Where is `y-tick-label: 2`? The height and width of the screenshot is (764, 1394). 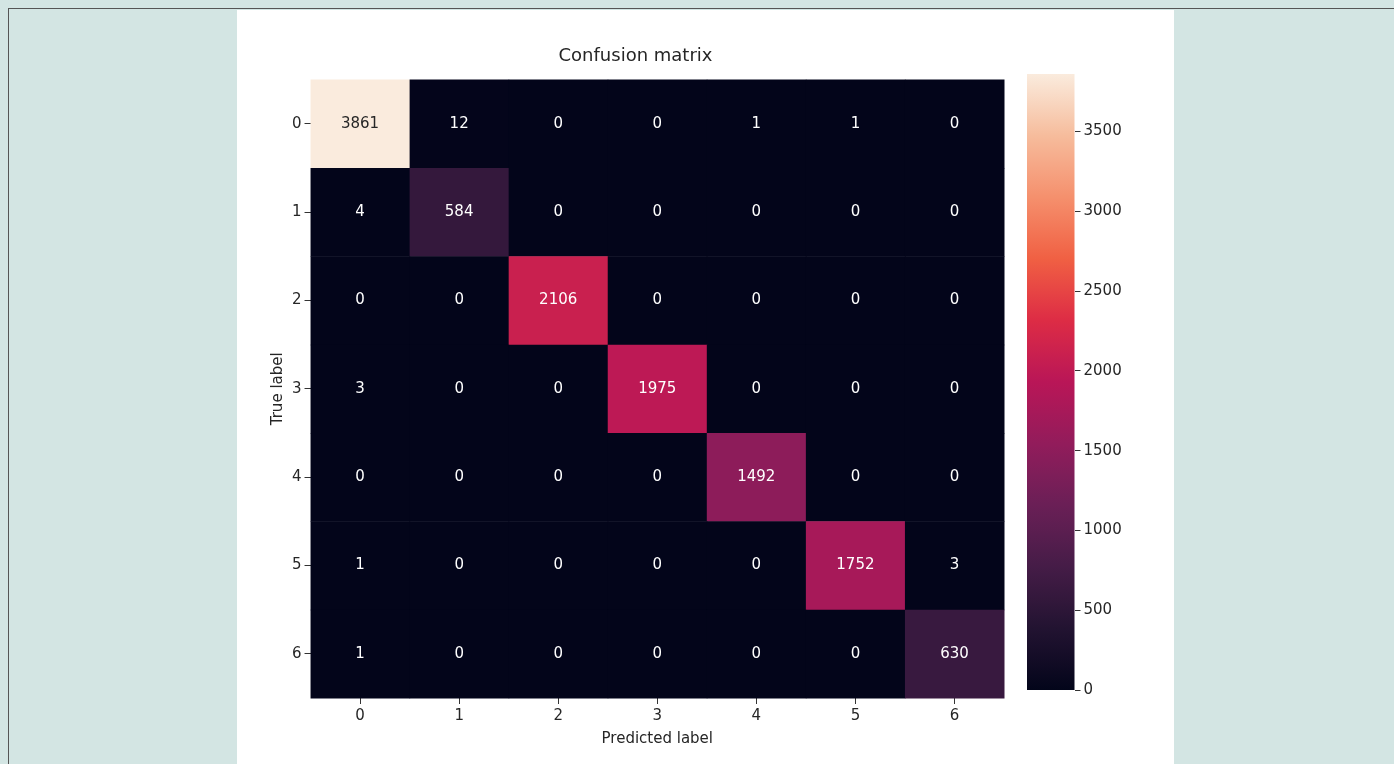 y-tick-label: 2 is located at coordinates (297, 299).